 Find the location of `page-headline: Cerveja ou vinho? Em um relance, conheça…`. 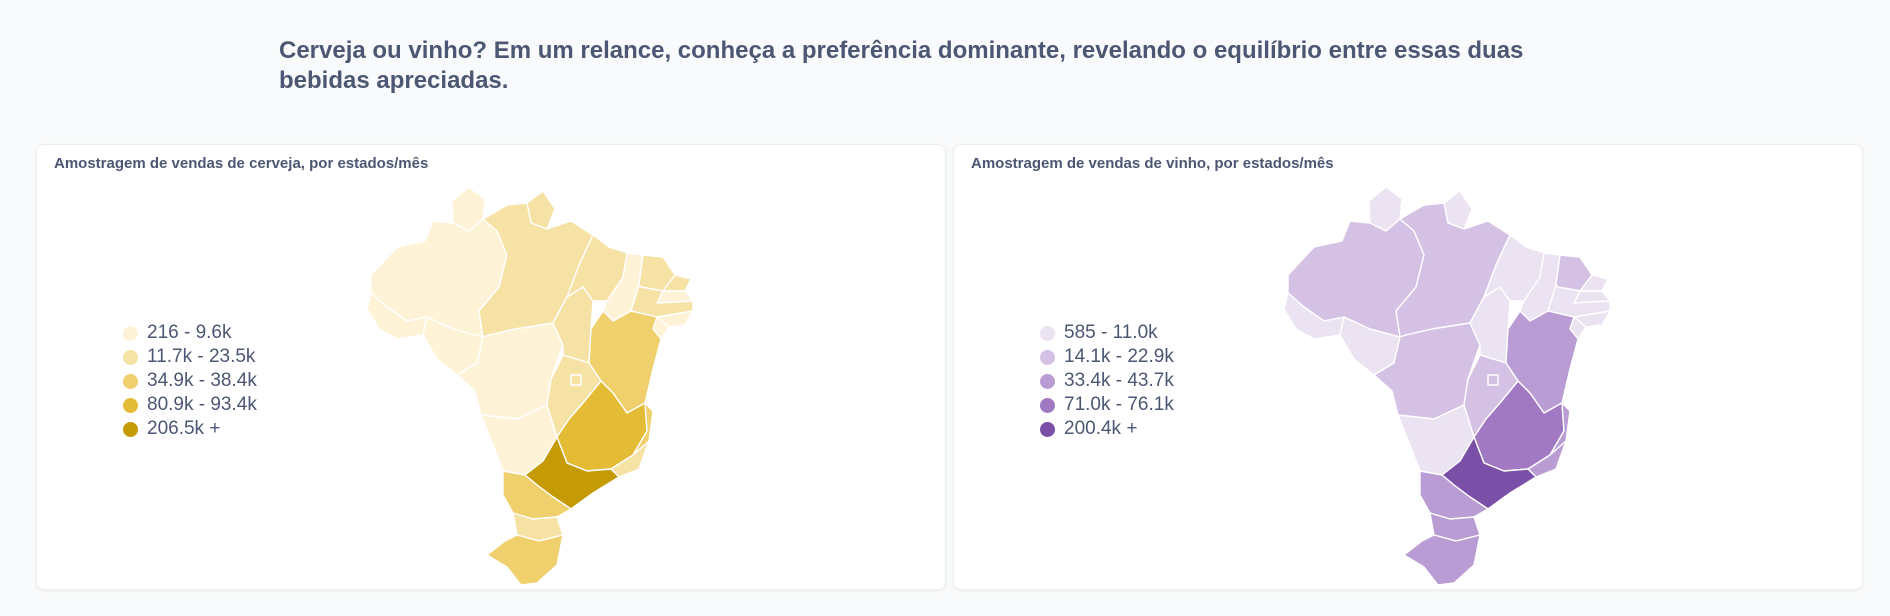

page-headline: Cerveja ou vinho? Em um relance, conheça… is located at coordinates (901, 65).